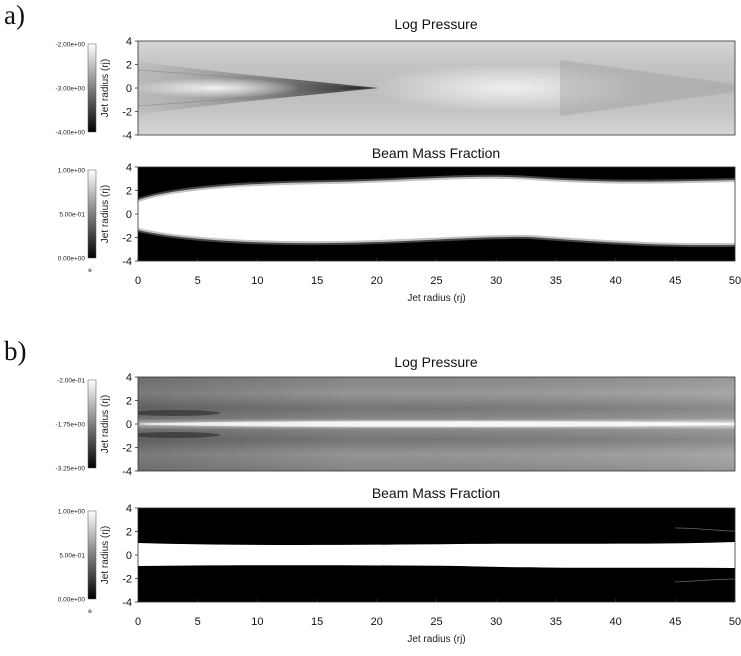  What do you see at coordinates (257, 622) in the screenshot?
I see `panel-b-xtick-label: 10` at bounding box center [257, 622].